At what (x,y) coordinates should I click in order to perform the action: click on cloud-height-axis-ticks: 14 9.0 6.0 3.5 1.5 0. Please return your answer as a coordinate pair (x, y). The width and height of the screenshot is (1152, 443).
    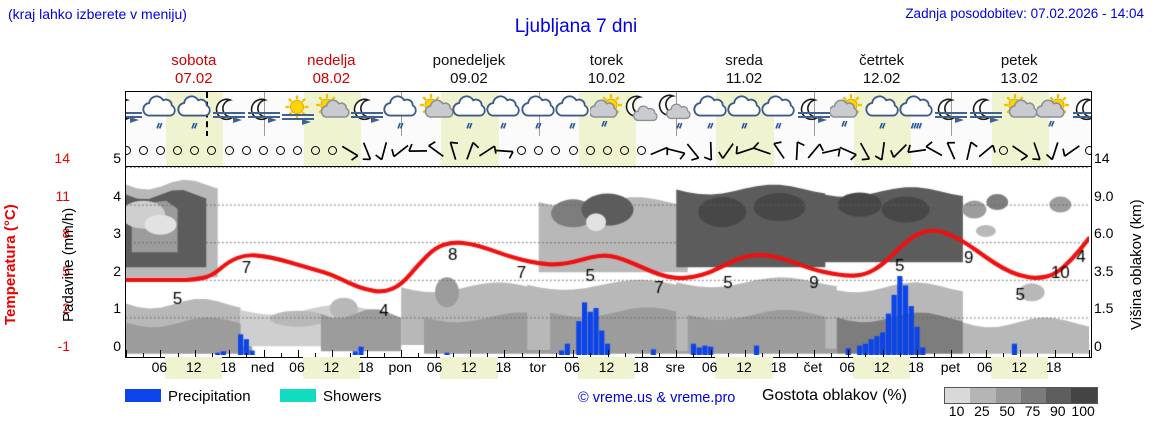
    Looking at the image, I should click on (1115, 255).